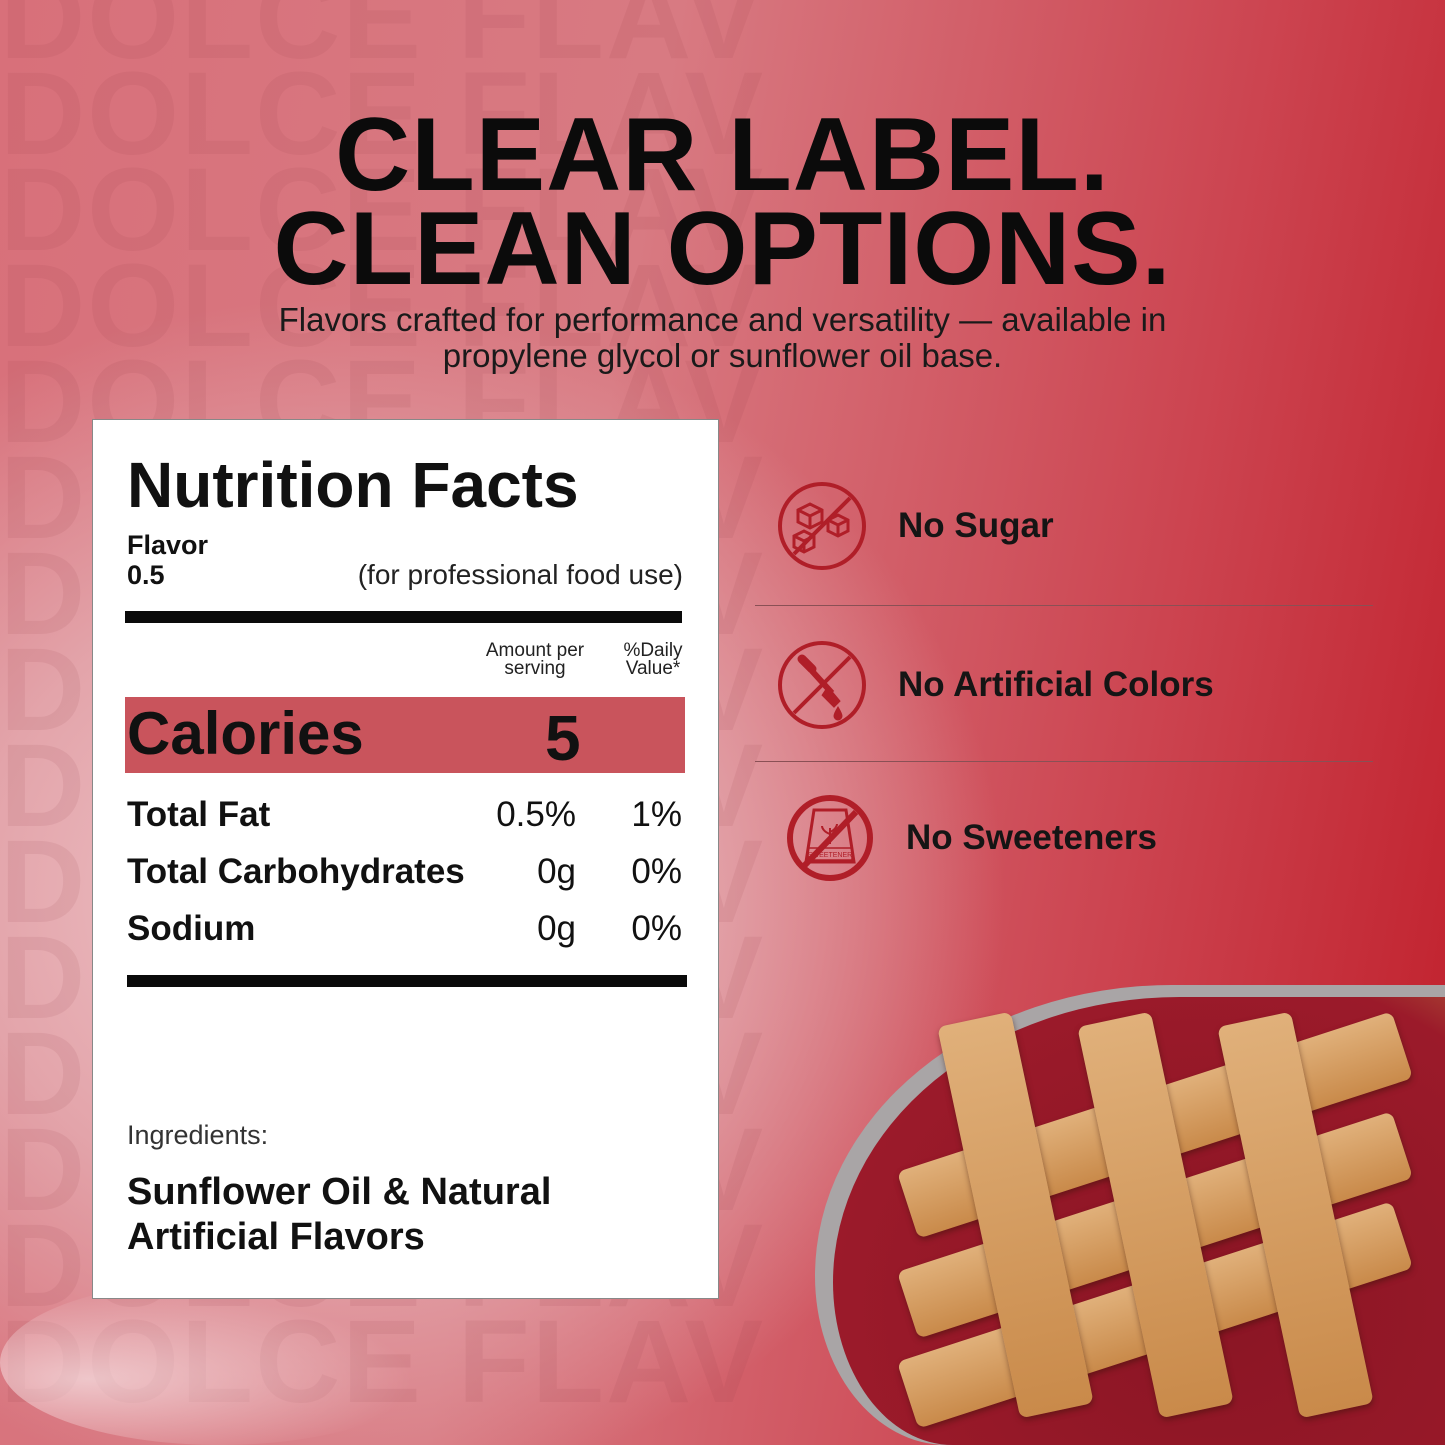  What do you see at coordinates (722, 249) in the screenshot?
I see `headline-line2: CLEAN OPTIONS.` at bounding box center [722, 249].